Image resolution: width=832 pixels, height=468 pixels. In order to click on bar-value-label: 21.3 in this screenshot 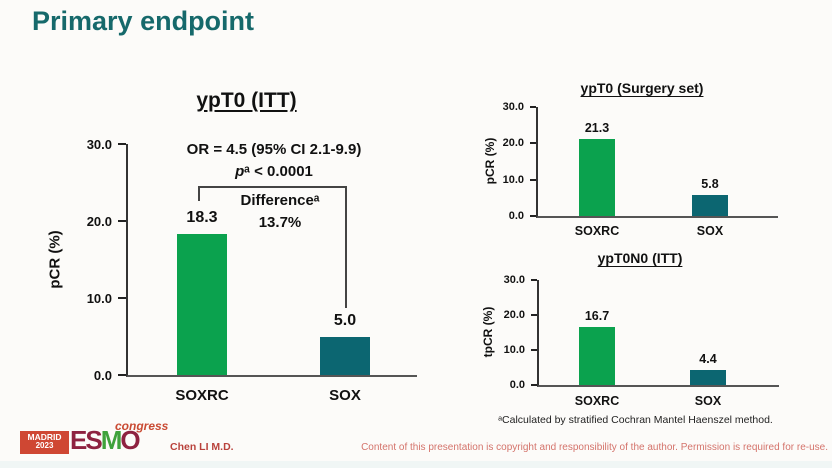, I will do `click(597, 127)`.